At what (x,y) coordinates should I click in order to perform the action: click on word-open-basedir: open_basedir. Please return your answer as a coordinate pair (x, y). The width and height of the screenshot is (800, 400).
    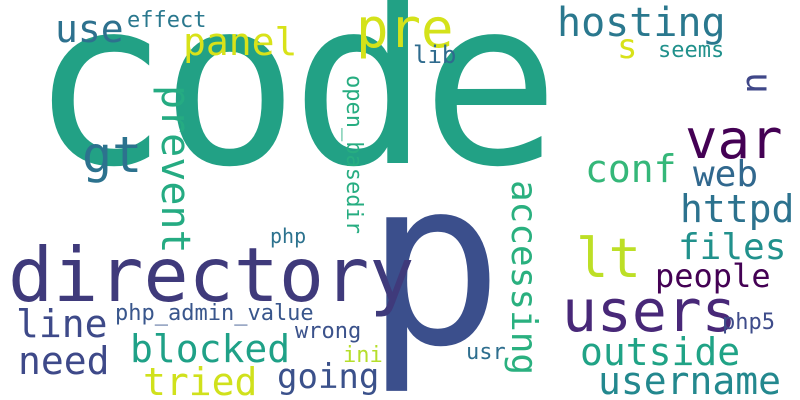
    Looking at the image, I should click on (353, 154).